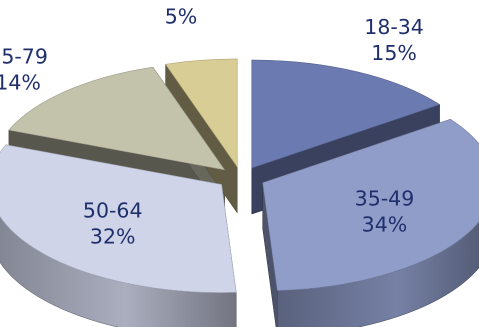 This screenshot has height=327, width=479. Describe the element at coordinates (394, 53) in the screenshot. I see `slice-value-1834: 15%` at that location.